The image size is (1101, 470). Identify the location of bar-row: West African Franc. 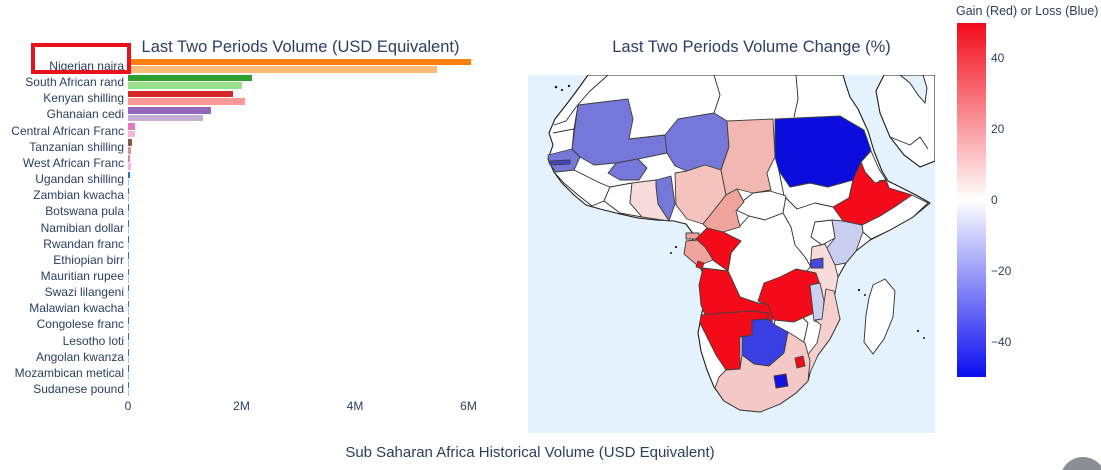
(260, 163).